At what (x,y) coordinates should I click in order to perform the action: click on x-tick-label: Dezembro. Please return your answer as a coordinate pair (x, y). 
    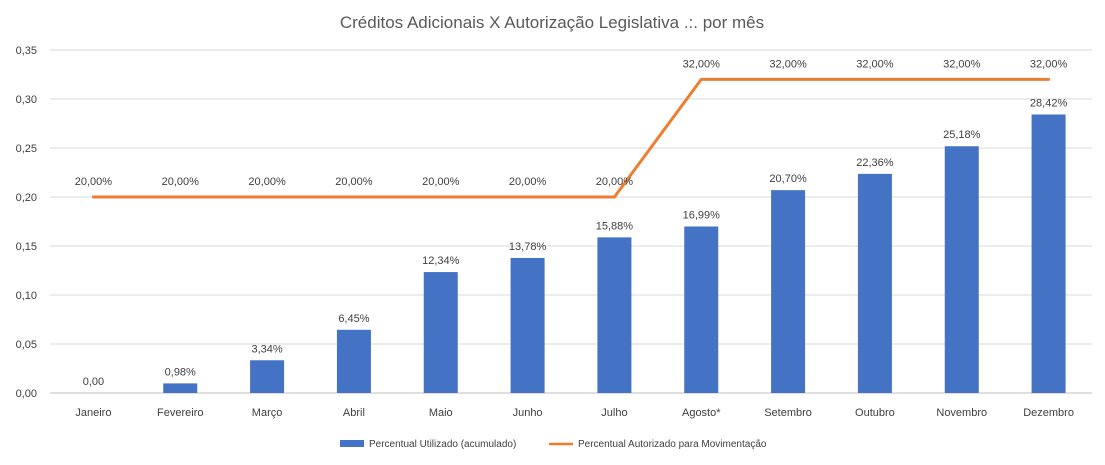
    Looking at the image, I should click on (1048, 413).